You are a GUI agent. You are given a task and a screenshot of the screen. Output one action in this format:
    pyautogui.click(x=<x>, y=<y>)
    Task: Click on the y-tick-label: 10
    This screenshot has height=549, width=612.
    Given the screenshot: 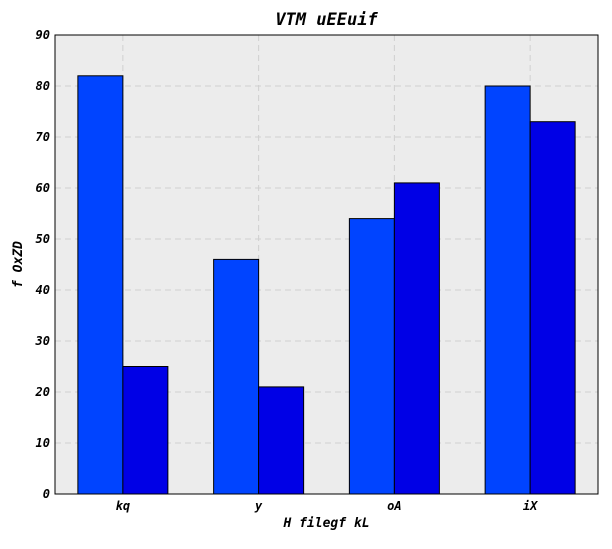 What is the action you would take?
    pyautogui.click(x=43, y=443)
    